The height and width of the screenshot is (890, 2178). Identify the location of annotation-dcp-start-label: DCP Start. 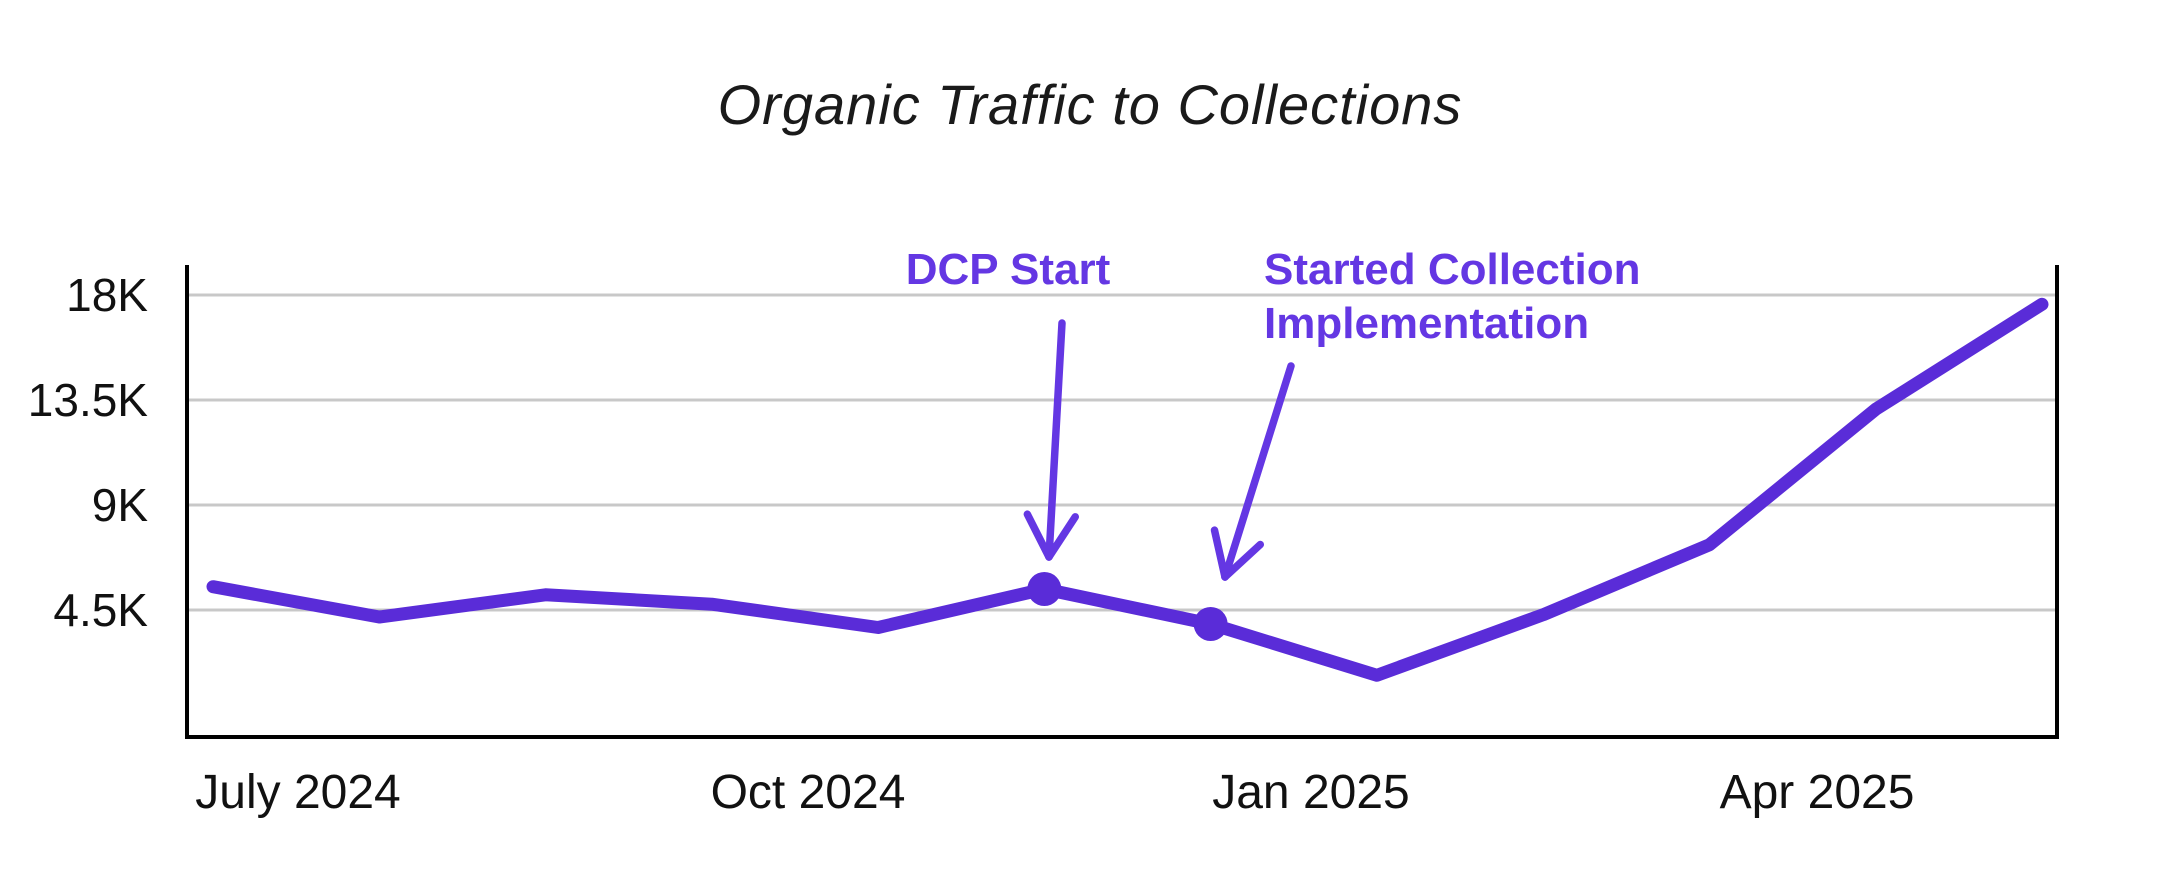
(1008, 269).